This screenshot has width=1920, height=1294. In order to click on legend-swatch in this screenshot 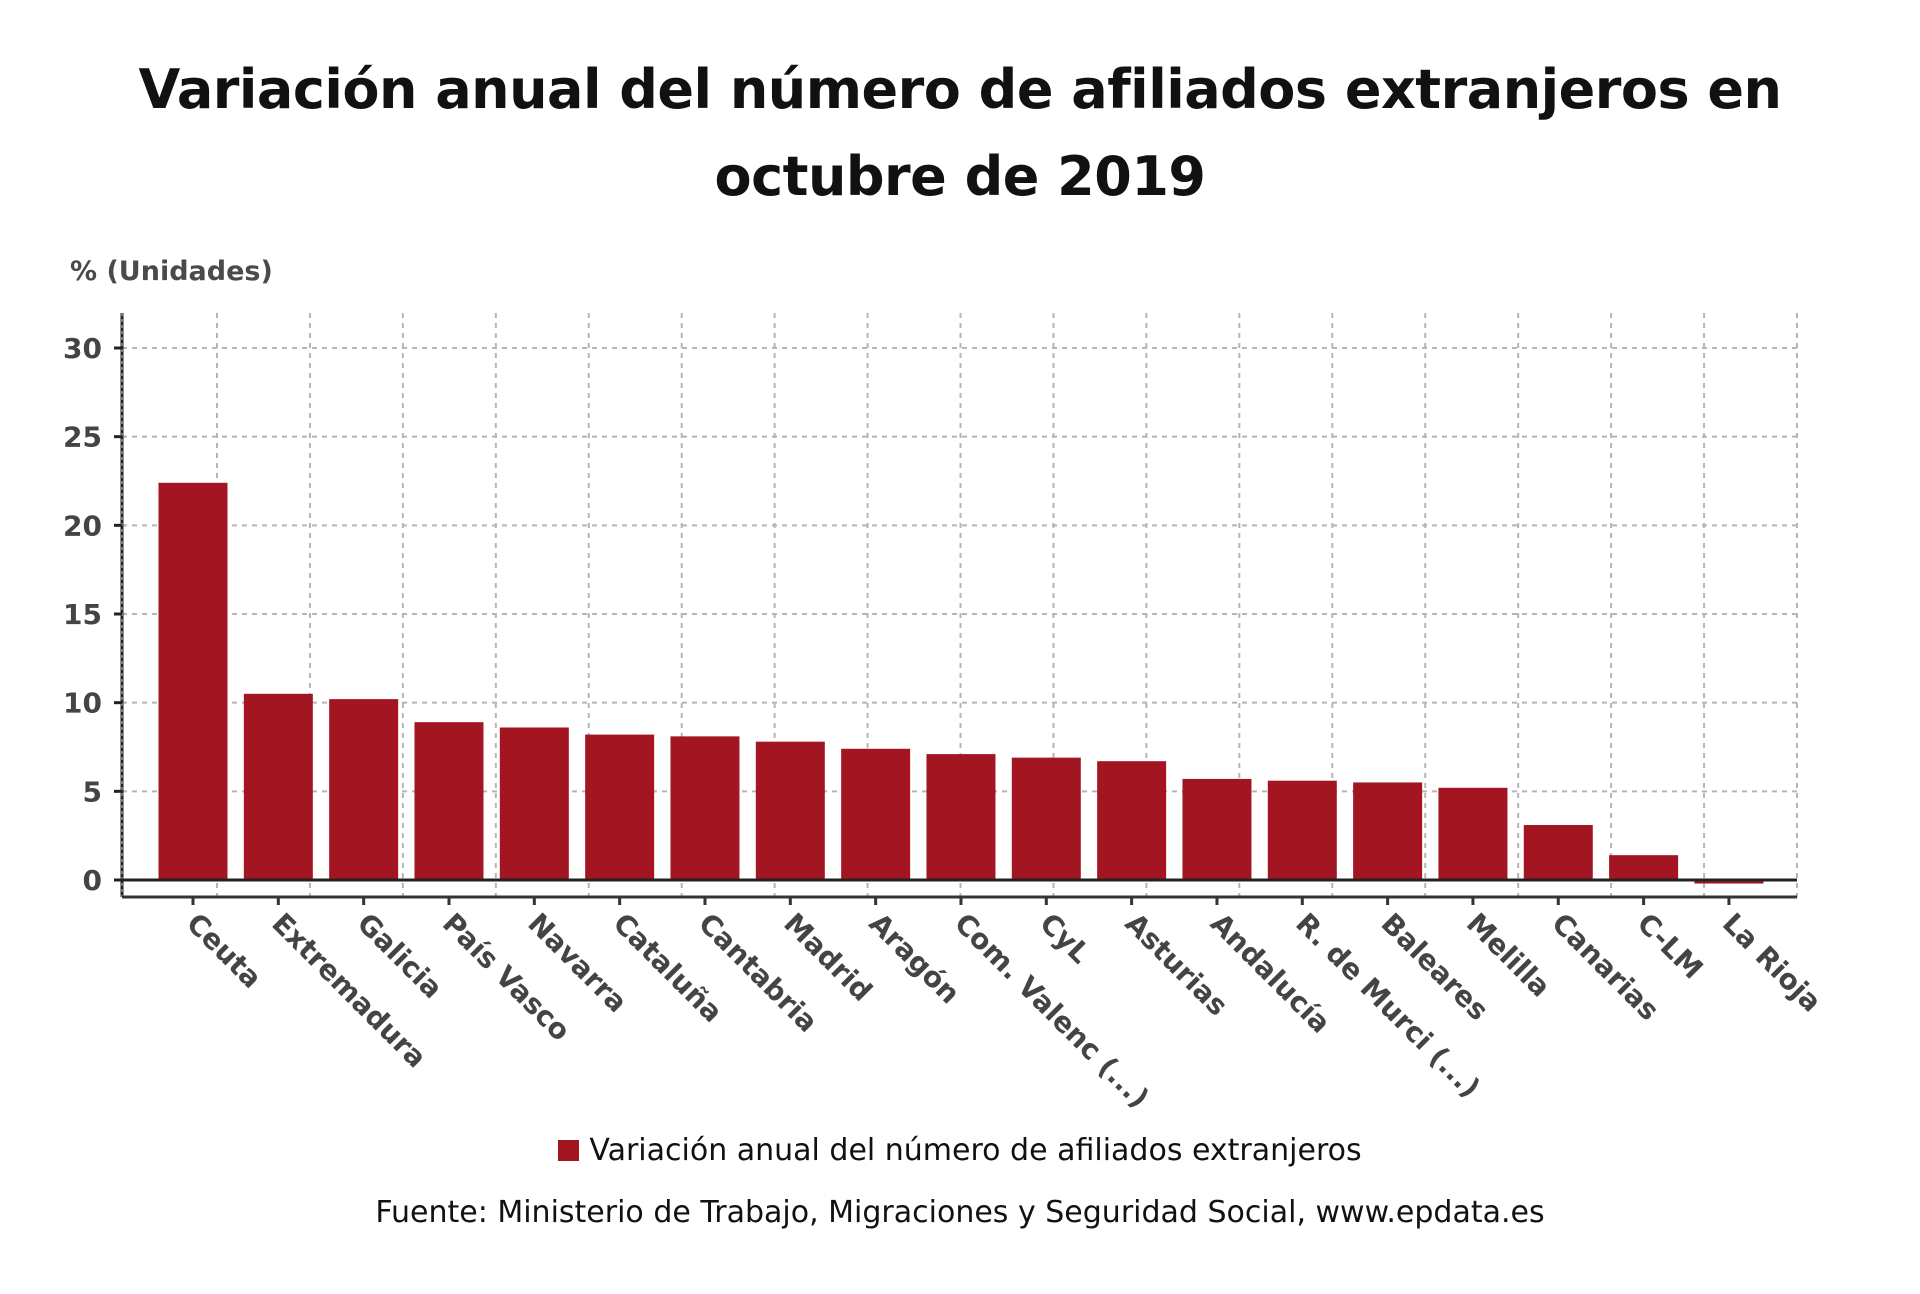, I will do `click(569, 1150)`.